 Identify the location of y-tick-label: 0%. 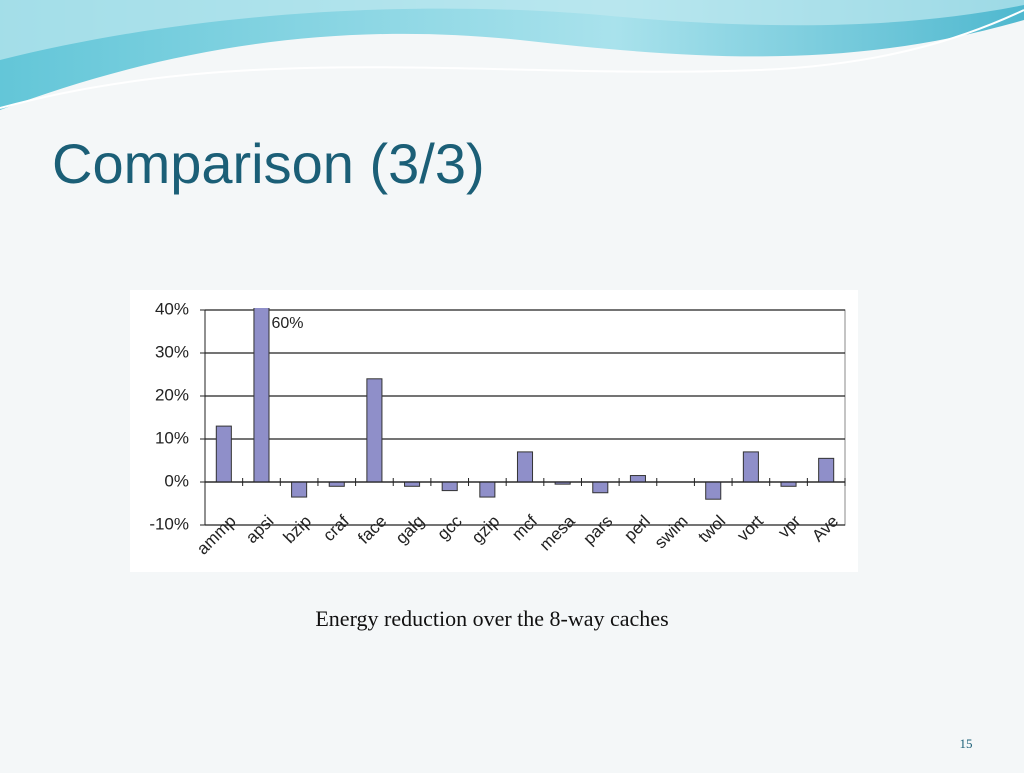
(176, 480).